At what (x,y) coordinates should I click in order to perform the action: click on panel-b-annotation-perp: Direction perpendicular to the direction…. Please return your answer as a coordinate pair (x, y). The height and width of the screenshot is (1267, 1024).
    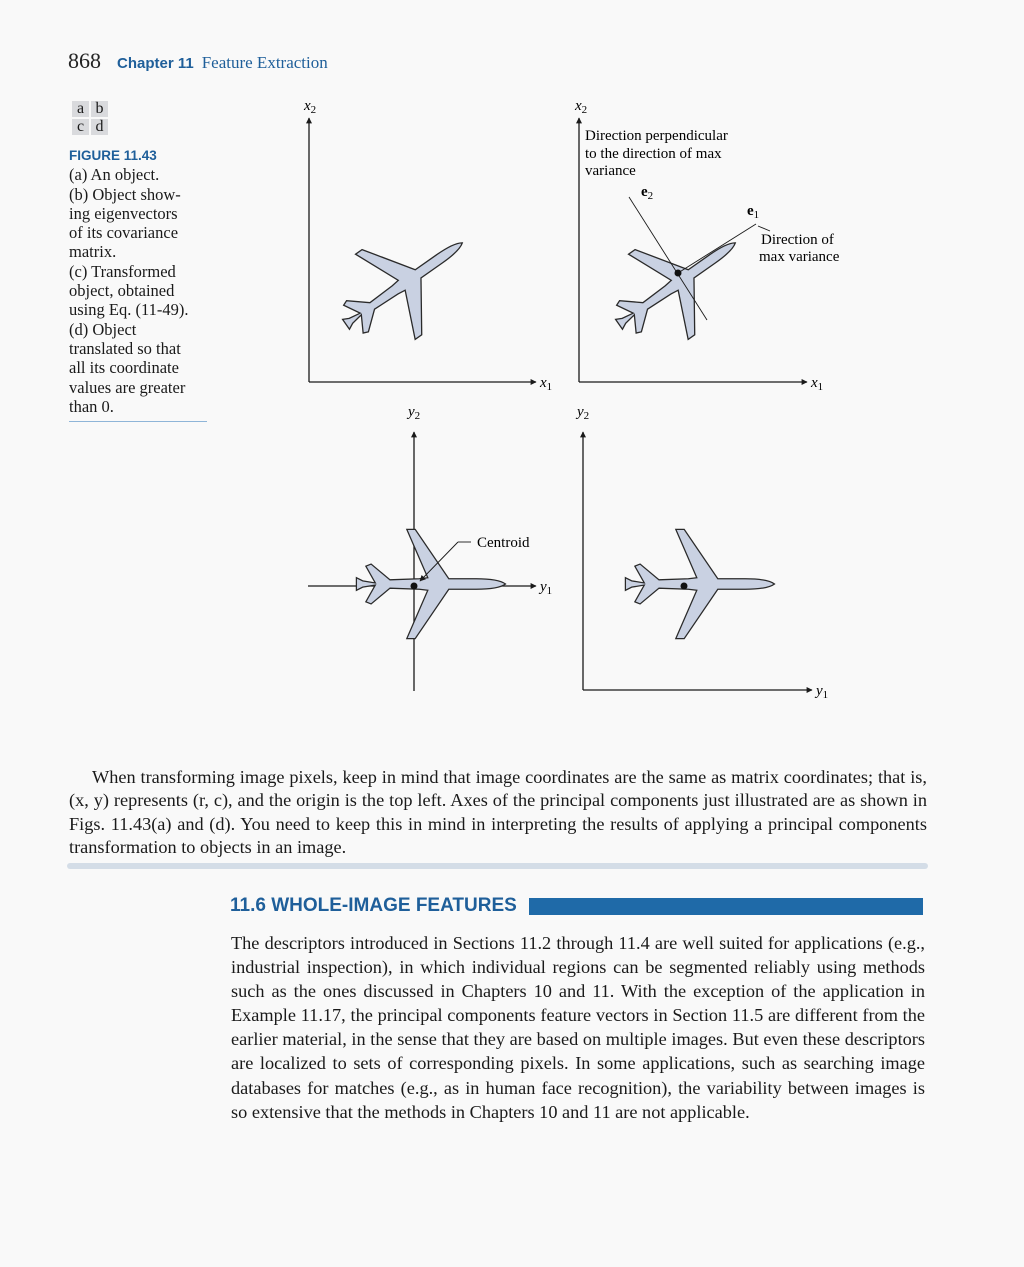
    Looking at the image, I should click on (658, 153).